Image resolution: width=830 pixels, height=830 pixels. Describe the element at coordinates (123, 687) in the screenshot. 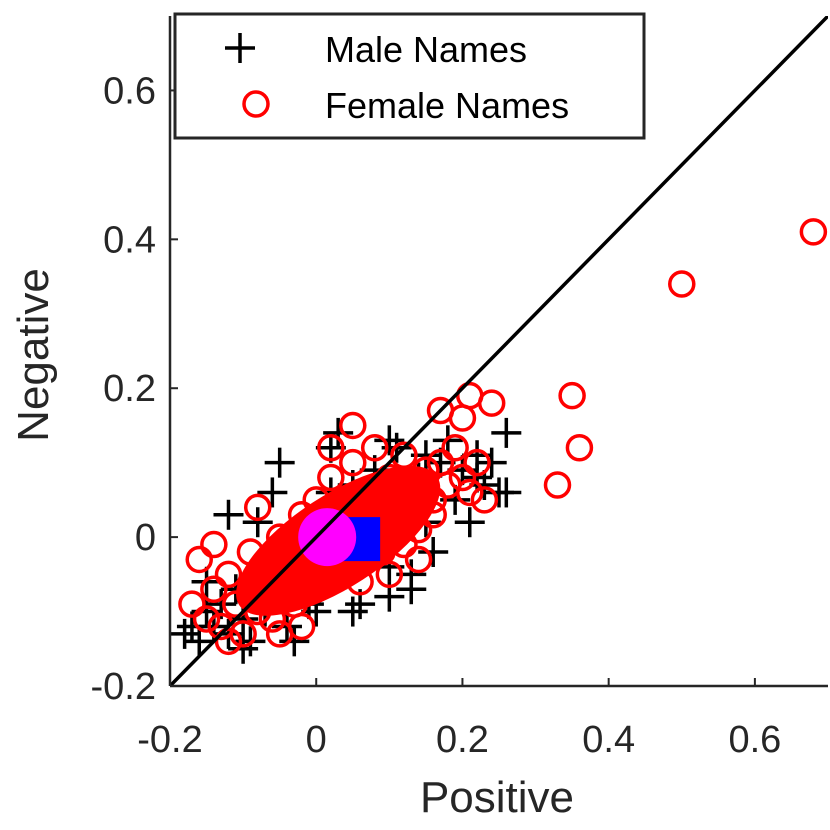

I see `y-tick-label: -0.2` at that location.